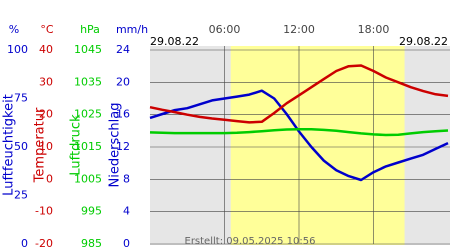  Describe the element at coordinates (88, 178) in the screenshot. I see `y-tick-label: 1005` at that location.